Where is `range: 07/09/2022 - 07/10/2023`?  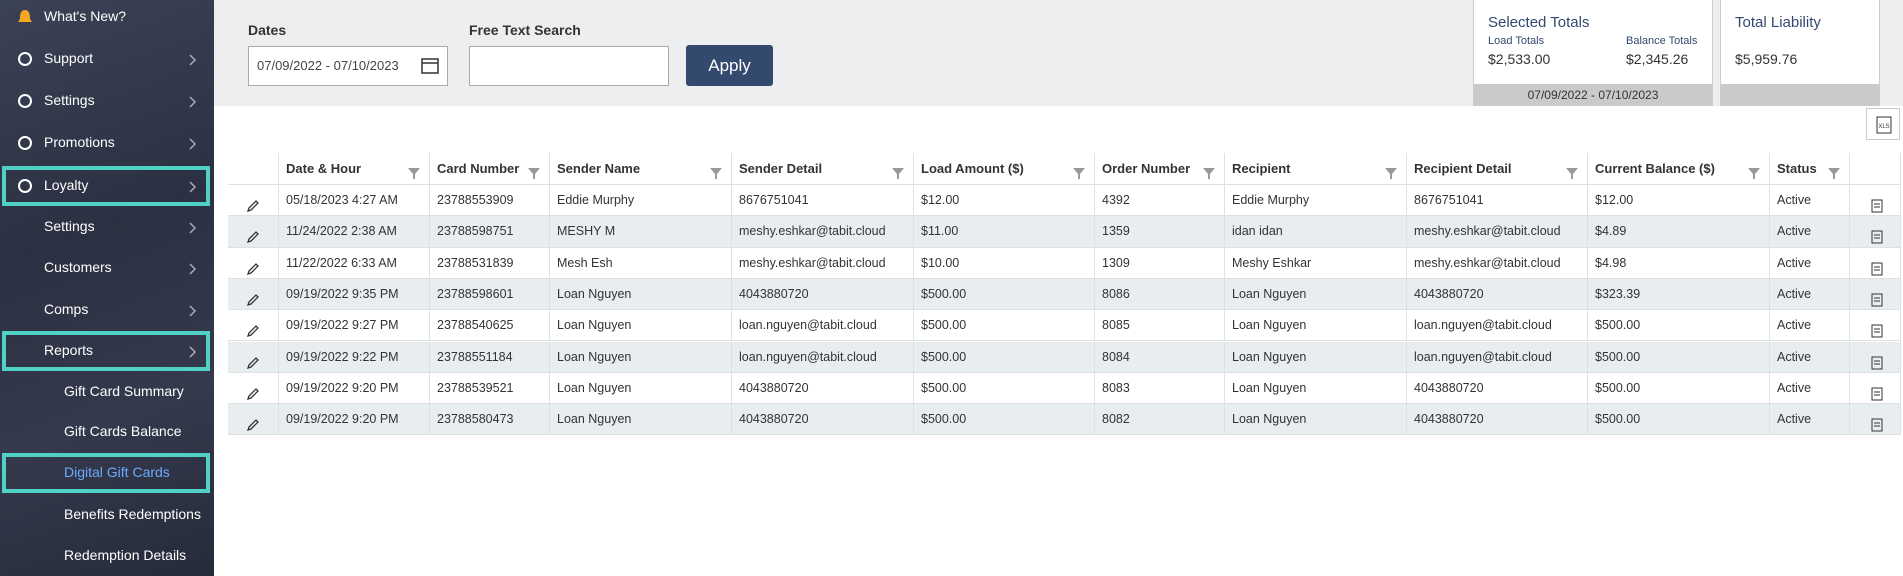
range: 07/09/2022 - 07/10/2023 is located at coordinates (1593, 95).